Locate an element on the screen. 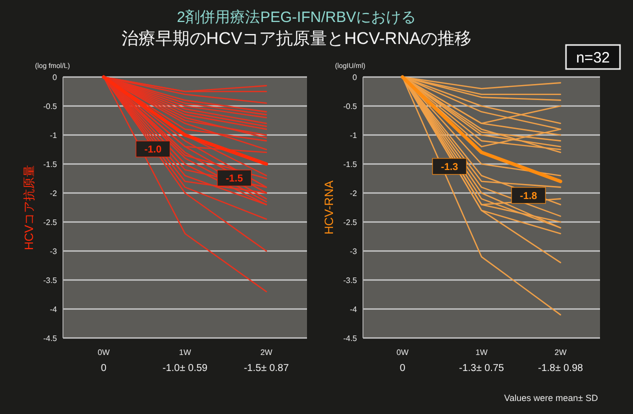  data-label: -1.3± 0.75 is located at coordinates (481, 368).